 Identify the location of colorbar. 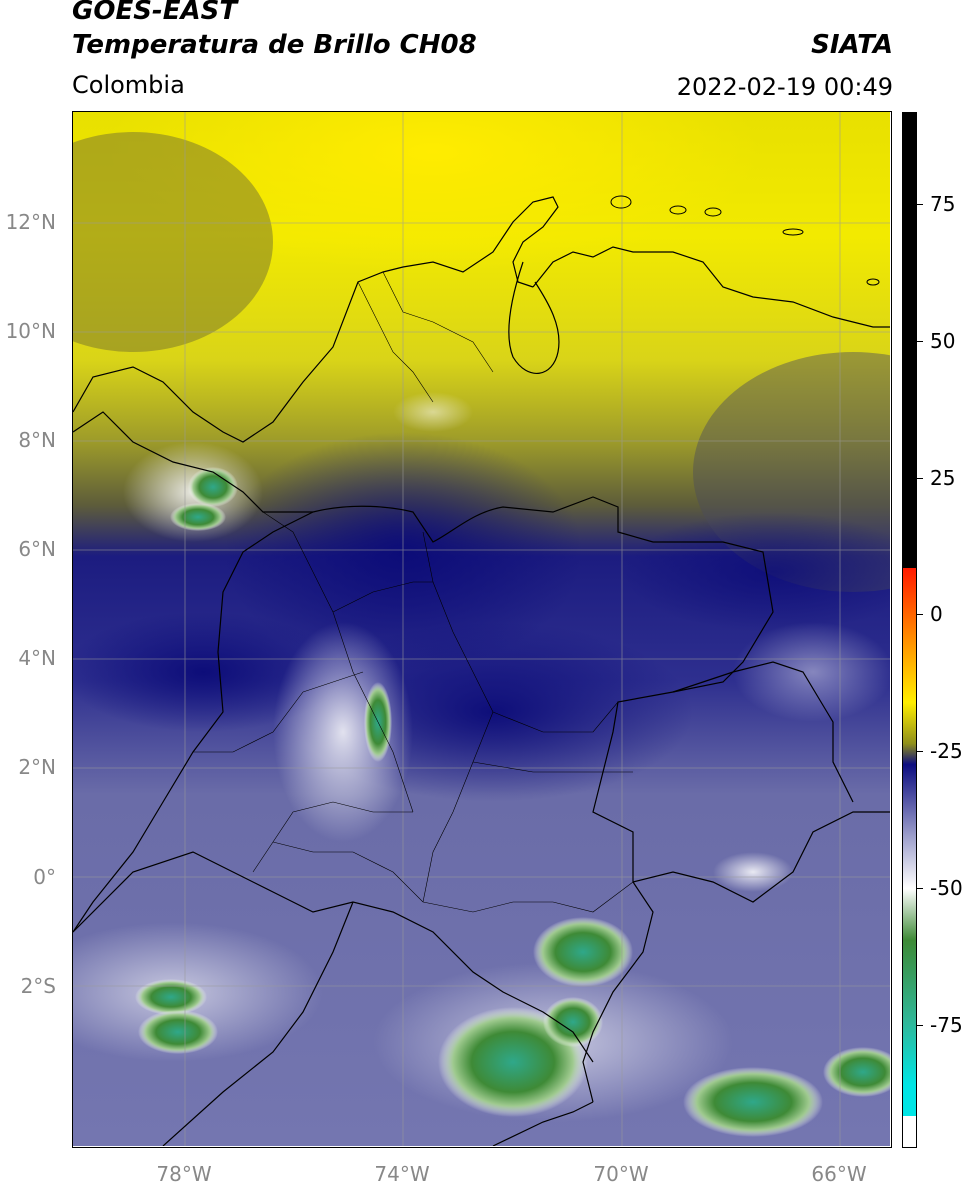
(909, 630).